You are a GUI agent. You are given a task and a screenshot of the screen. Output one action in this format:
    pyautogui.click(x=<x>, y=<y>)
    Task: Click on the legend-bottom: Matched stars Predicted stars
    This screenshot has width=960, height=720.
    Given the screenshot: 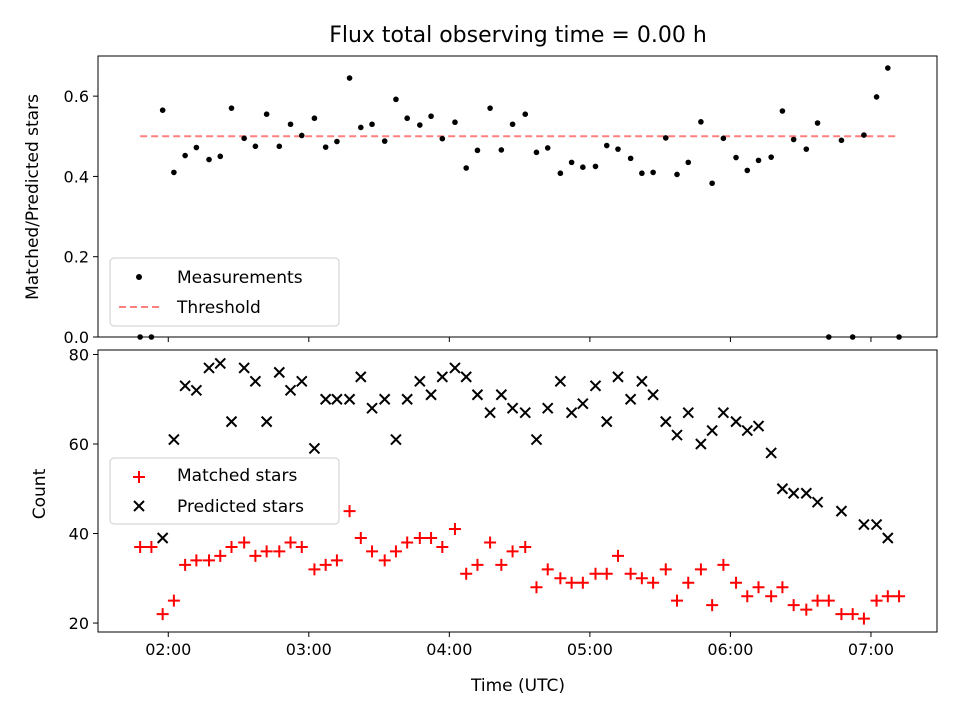 What is the action you would take?
    pyautogui.click(x=224, y=491)
    